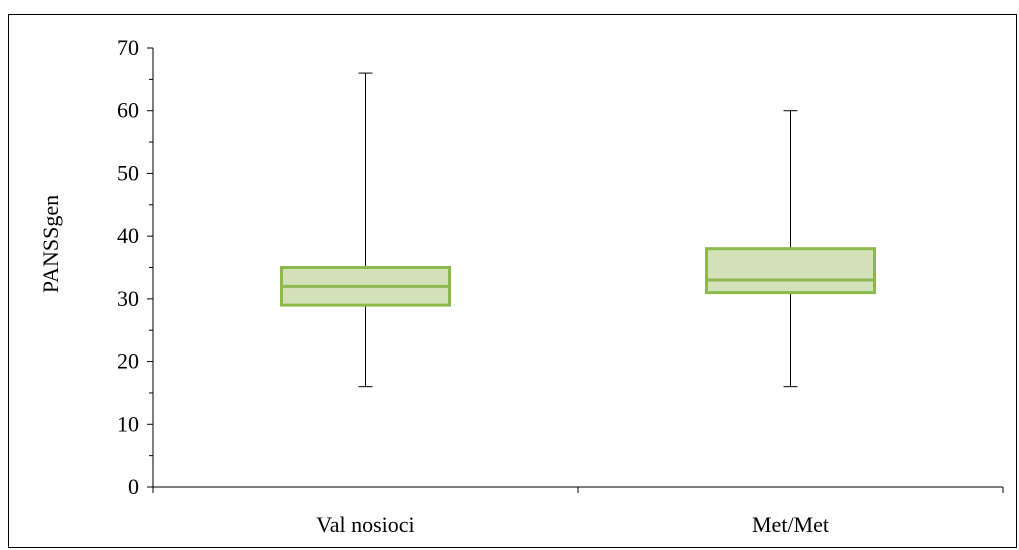  What do you see at coordinates (578, 511) in the screenshot?
I see `x-axis: Val nosioci Met/Met` at bounding box center [578, 511].